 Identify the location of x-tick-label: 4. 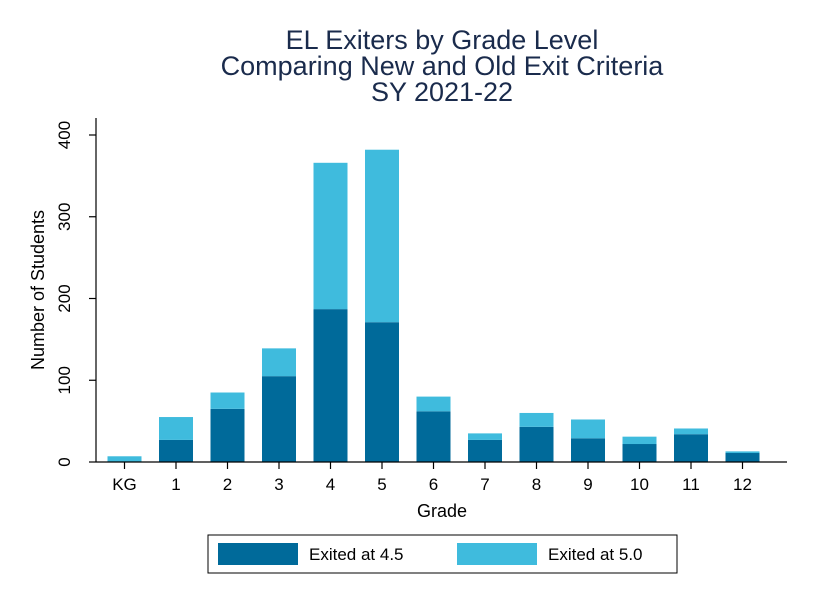
(330, 484).